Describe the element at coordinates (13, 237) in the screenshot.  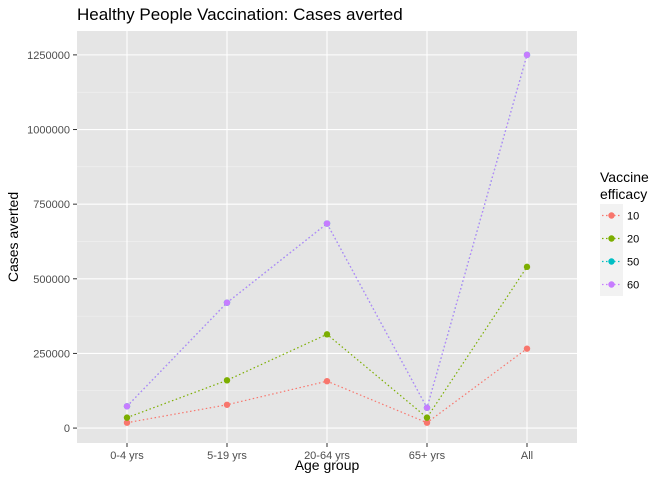
I see `y-axis-title: Cases averted` at that location.